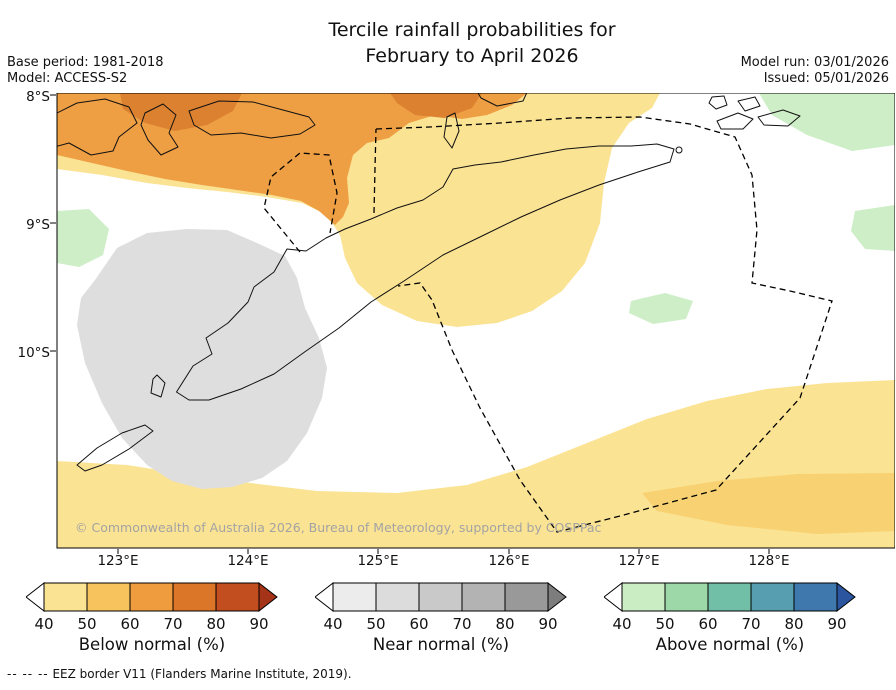  What do you see at coordinates (639, 561) in the screenshot?
I see `lon-label: 127°E` at bounding box center [639, 561].